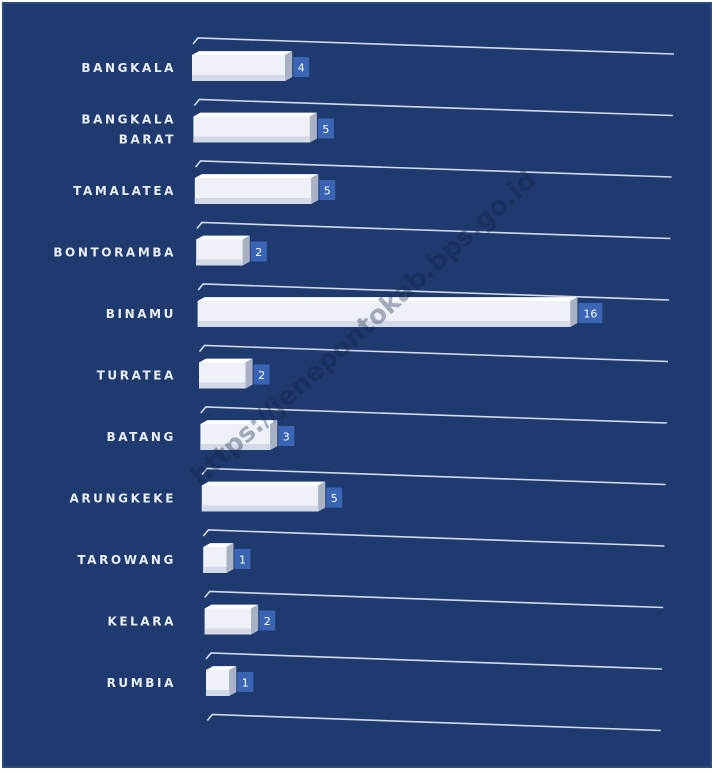 The width and height of the screenshot is (716, 773). I want to click on category-label: BARAT, so click(147, 140).